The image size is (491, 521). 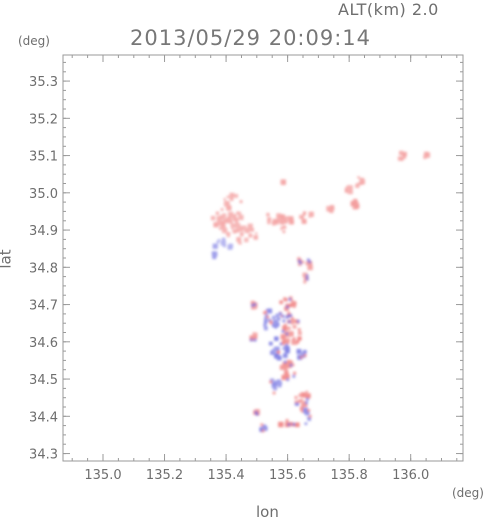 I want to click on y-tick-label: 34.3, so click(x=43, y=455).